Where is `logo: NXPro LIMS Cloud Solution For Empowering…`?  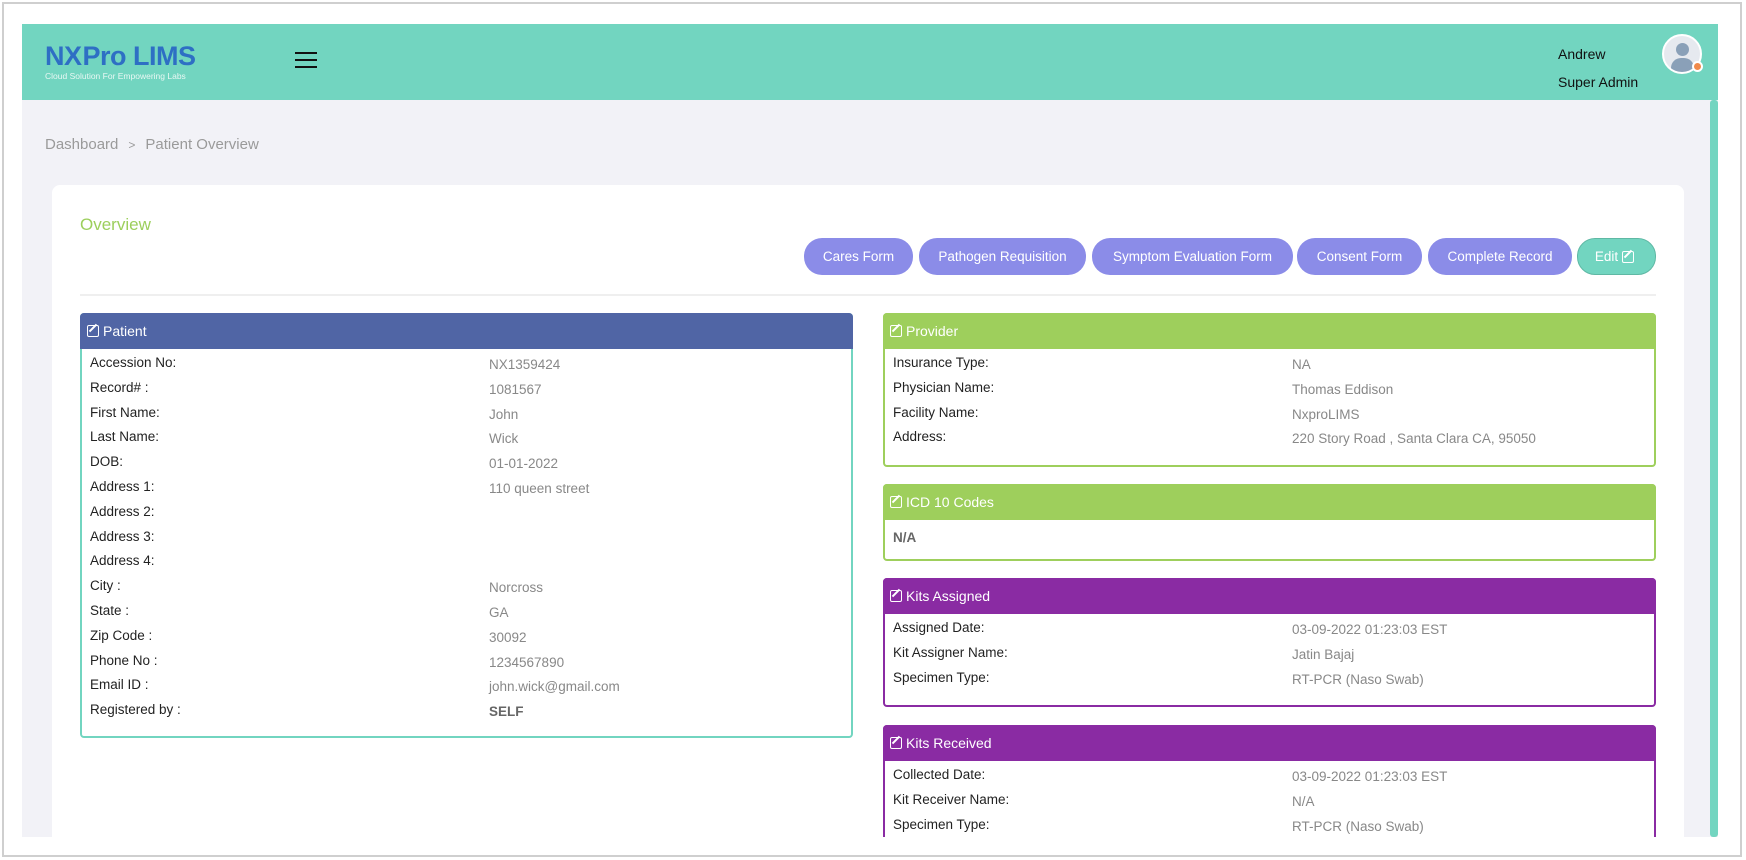 logo: NXPro LIMS Cloud Solution For Empowering… is located at coordinates (125, 61).